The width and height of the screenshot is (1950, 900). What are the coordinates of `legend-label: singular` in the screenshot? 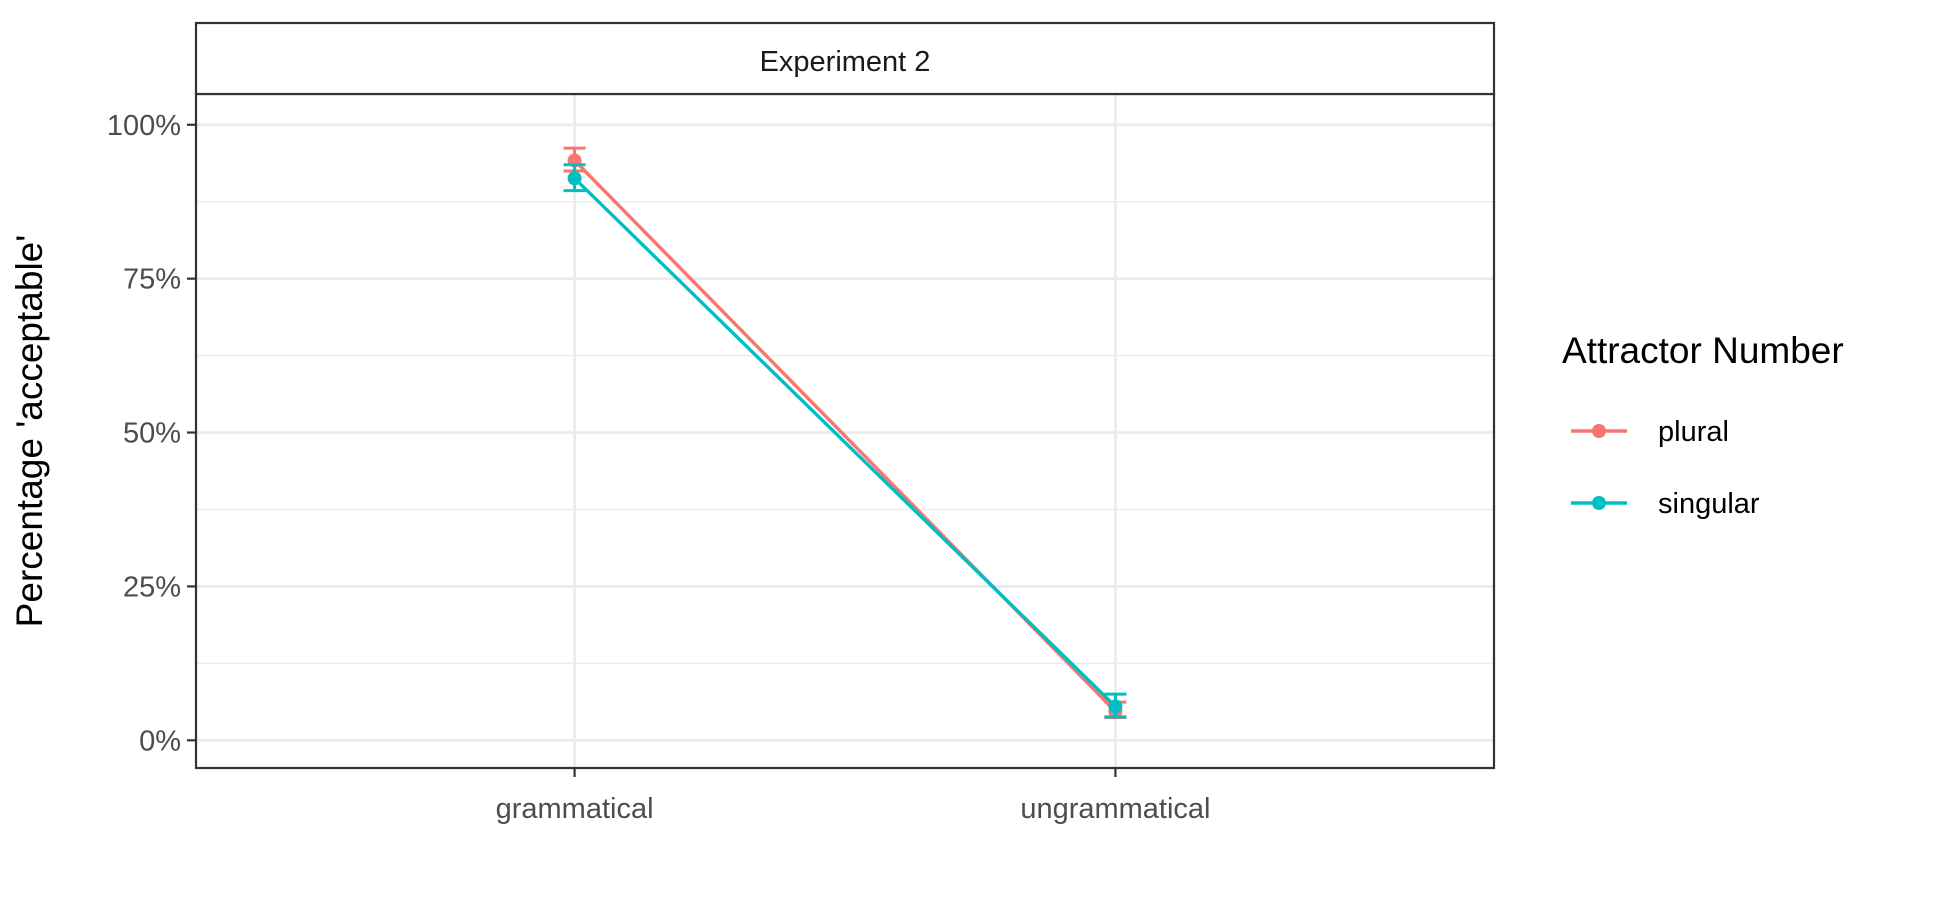 It's located at (1709, 504).